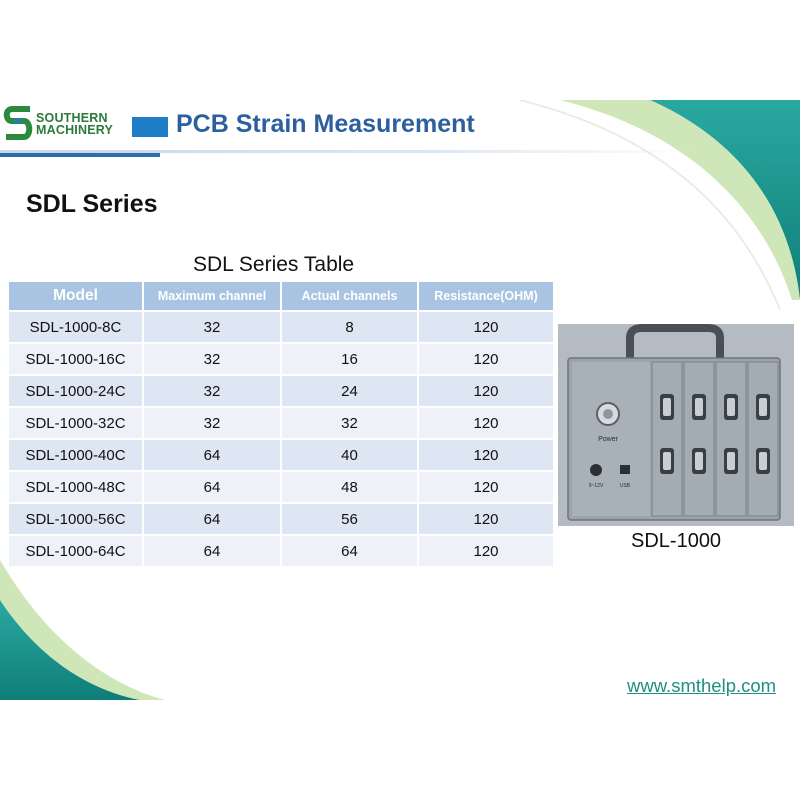 This screenshot has height=800, width=800. Describe the element at coordinates (596, 470) in the screenshot. I see `dc-jack-icon` at that location.